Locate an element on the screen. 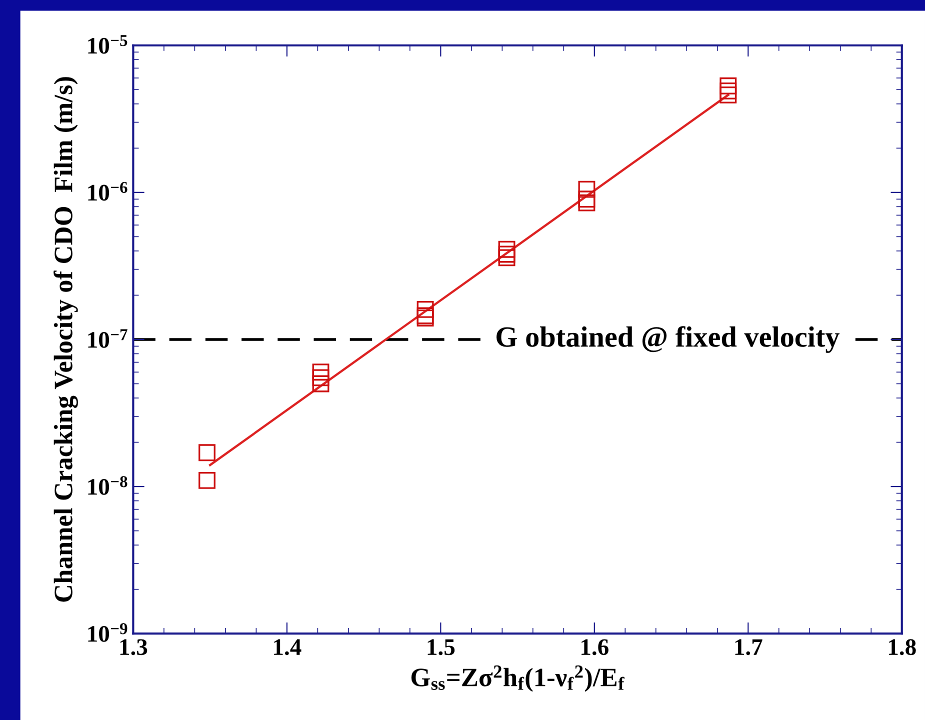 The height and width of the screenshot is (720, 925). y-tick-label: 10$^{−7}$ is located at coordinates (108, 338).